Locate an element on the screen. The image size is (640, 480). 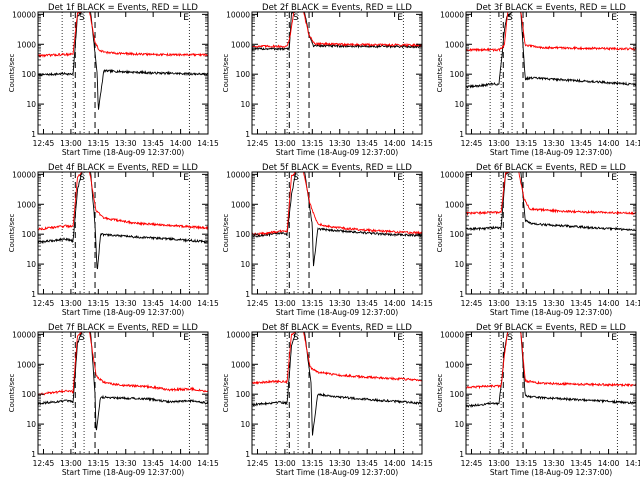
chart-title: Det 9f BLACK = Events, RED = LLD is located at coordinates (551, 328).